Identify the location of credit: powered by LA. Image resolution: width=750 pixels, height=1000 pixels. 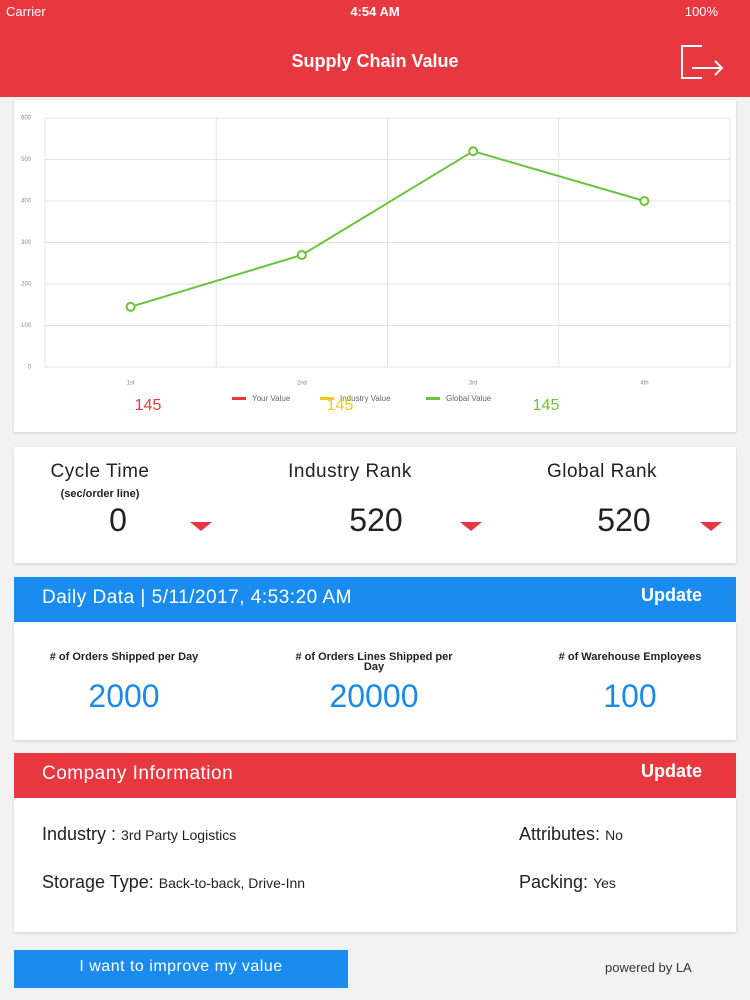
(648, 967).